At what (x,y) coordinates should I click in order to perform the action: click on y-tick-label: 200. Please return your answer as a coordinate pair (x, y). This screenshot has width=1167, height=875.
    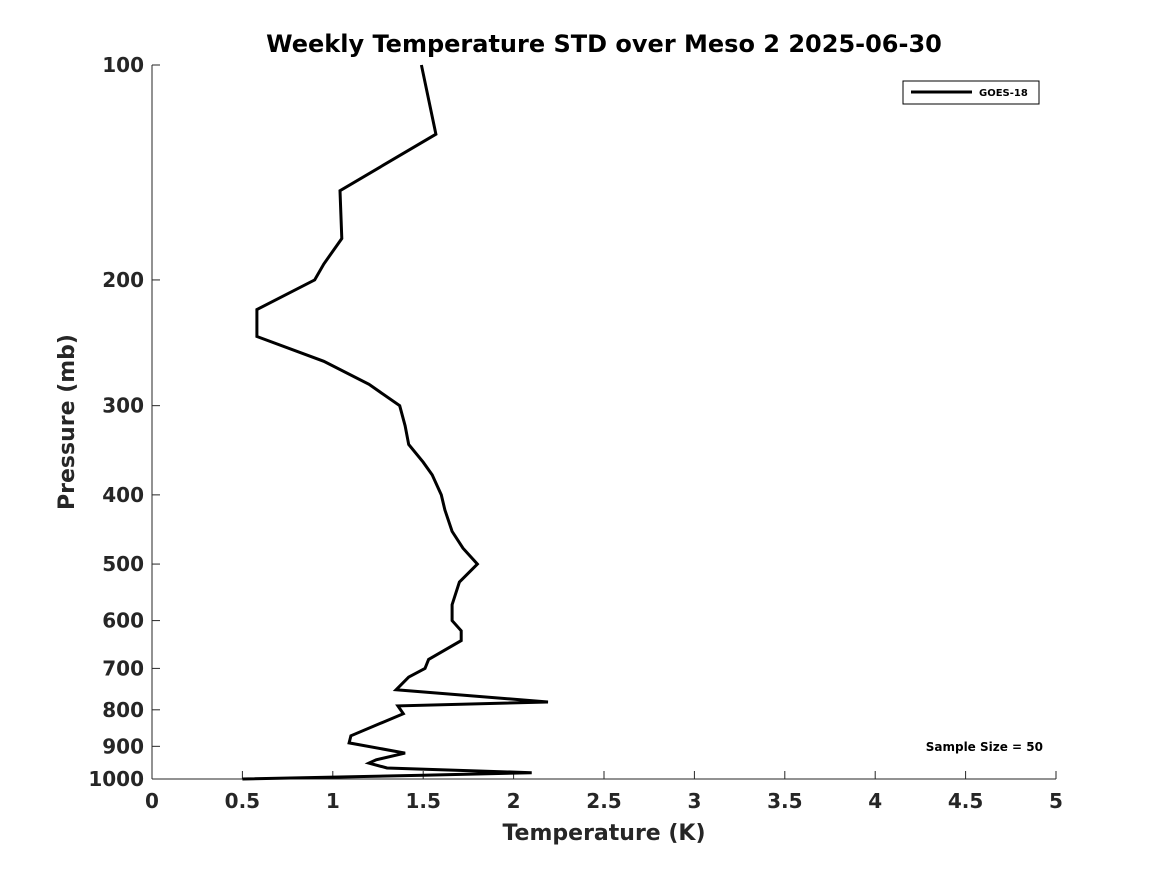
    Looking at the image, I should click on (123, 280).